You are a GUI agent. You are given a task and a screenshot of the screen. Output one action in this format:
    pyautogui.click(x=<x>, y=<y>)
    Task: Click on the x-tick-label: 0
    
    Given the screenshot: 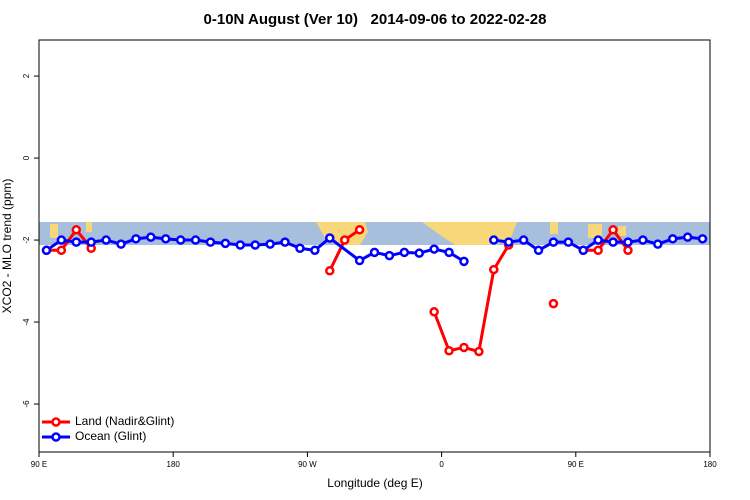 What is the action you would take?
    pyautogui.click(x=441, y=464)
    